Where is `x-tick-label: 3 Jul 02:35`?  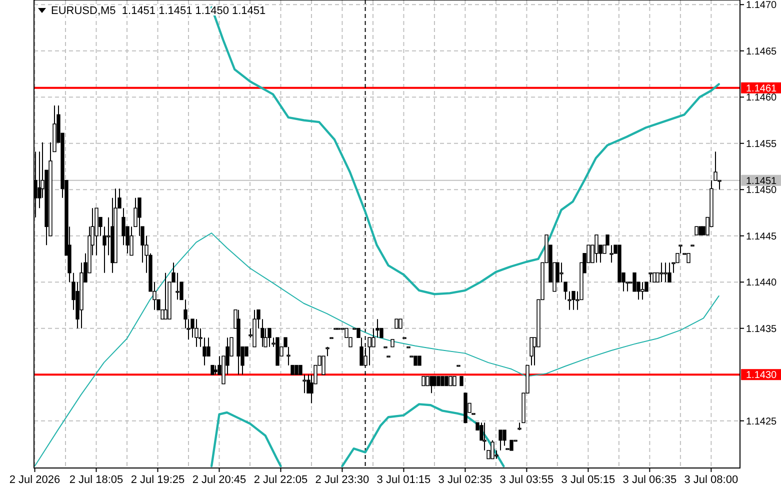
x-tick-label: 3 Jul 02:35 is located at coordinates (465, 480).